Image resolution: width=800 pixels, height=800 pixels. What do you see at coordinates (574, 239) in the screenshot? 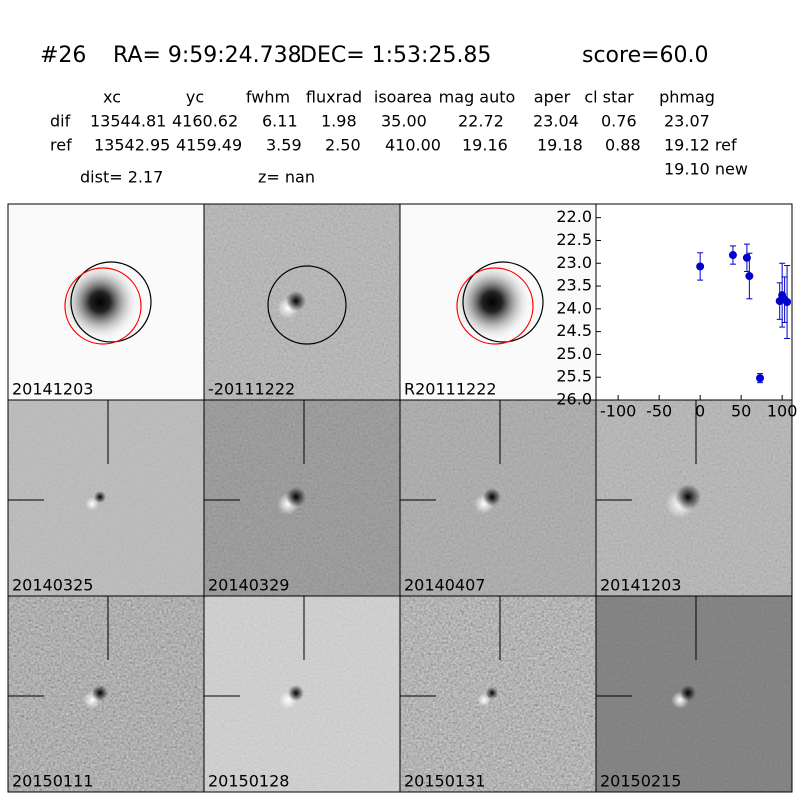
I see `y-tick-label: 22.5` at bounding box center [574, 239].